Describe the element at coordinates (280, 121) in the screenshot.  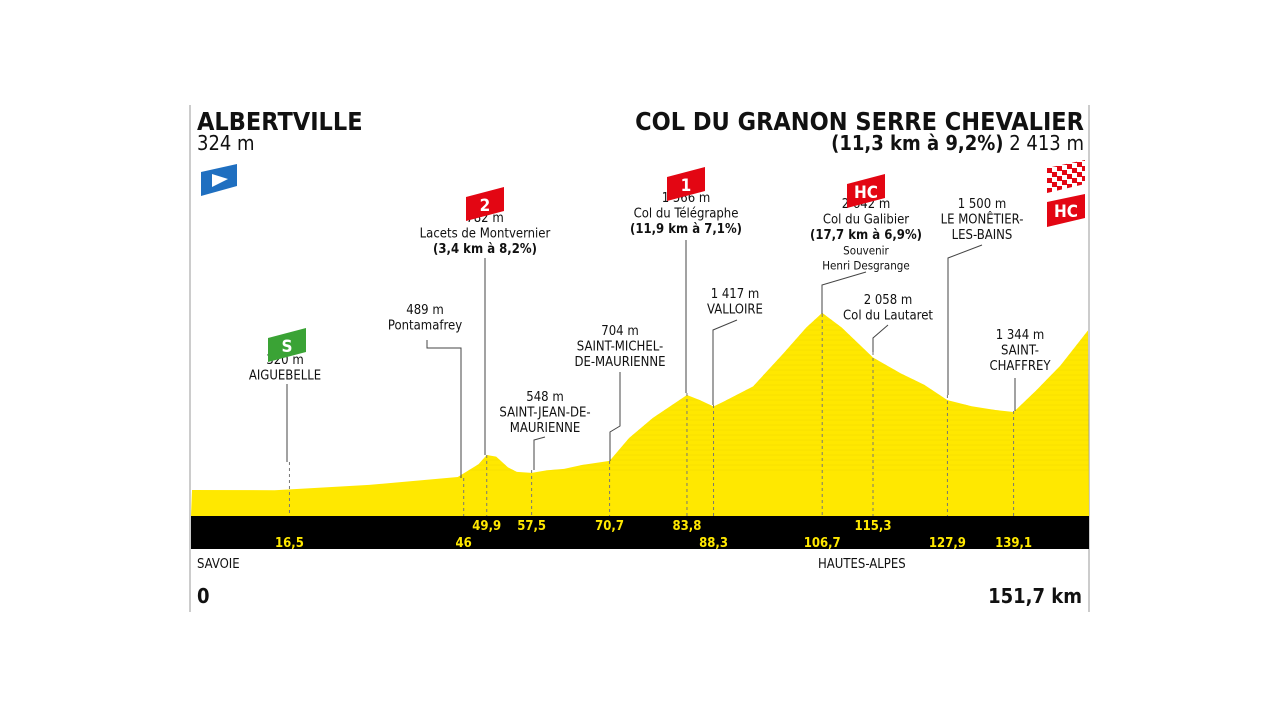
I see `start-name: ALBERTVILLE` at that location.